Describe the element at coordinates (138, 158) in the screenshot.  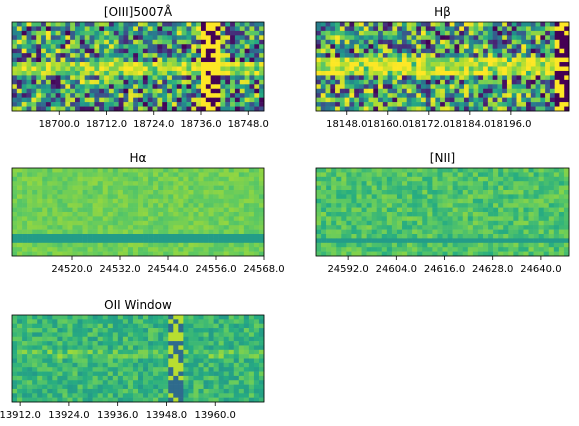
I see `panel-title: Hα` at that location.